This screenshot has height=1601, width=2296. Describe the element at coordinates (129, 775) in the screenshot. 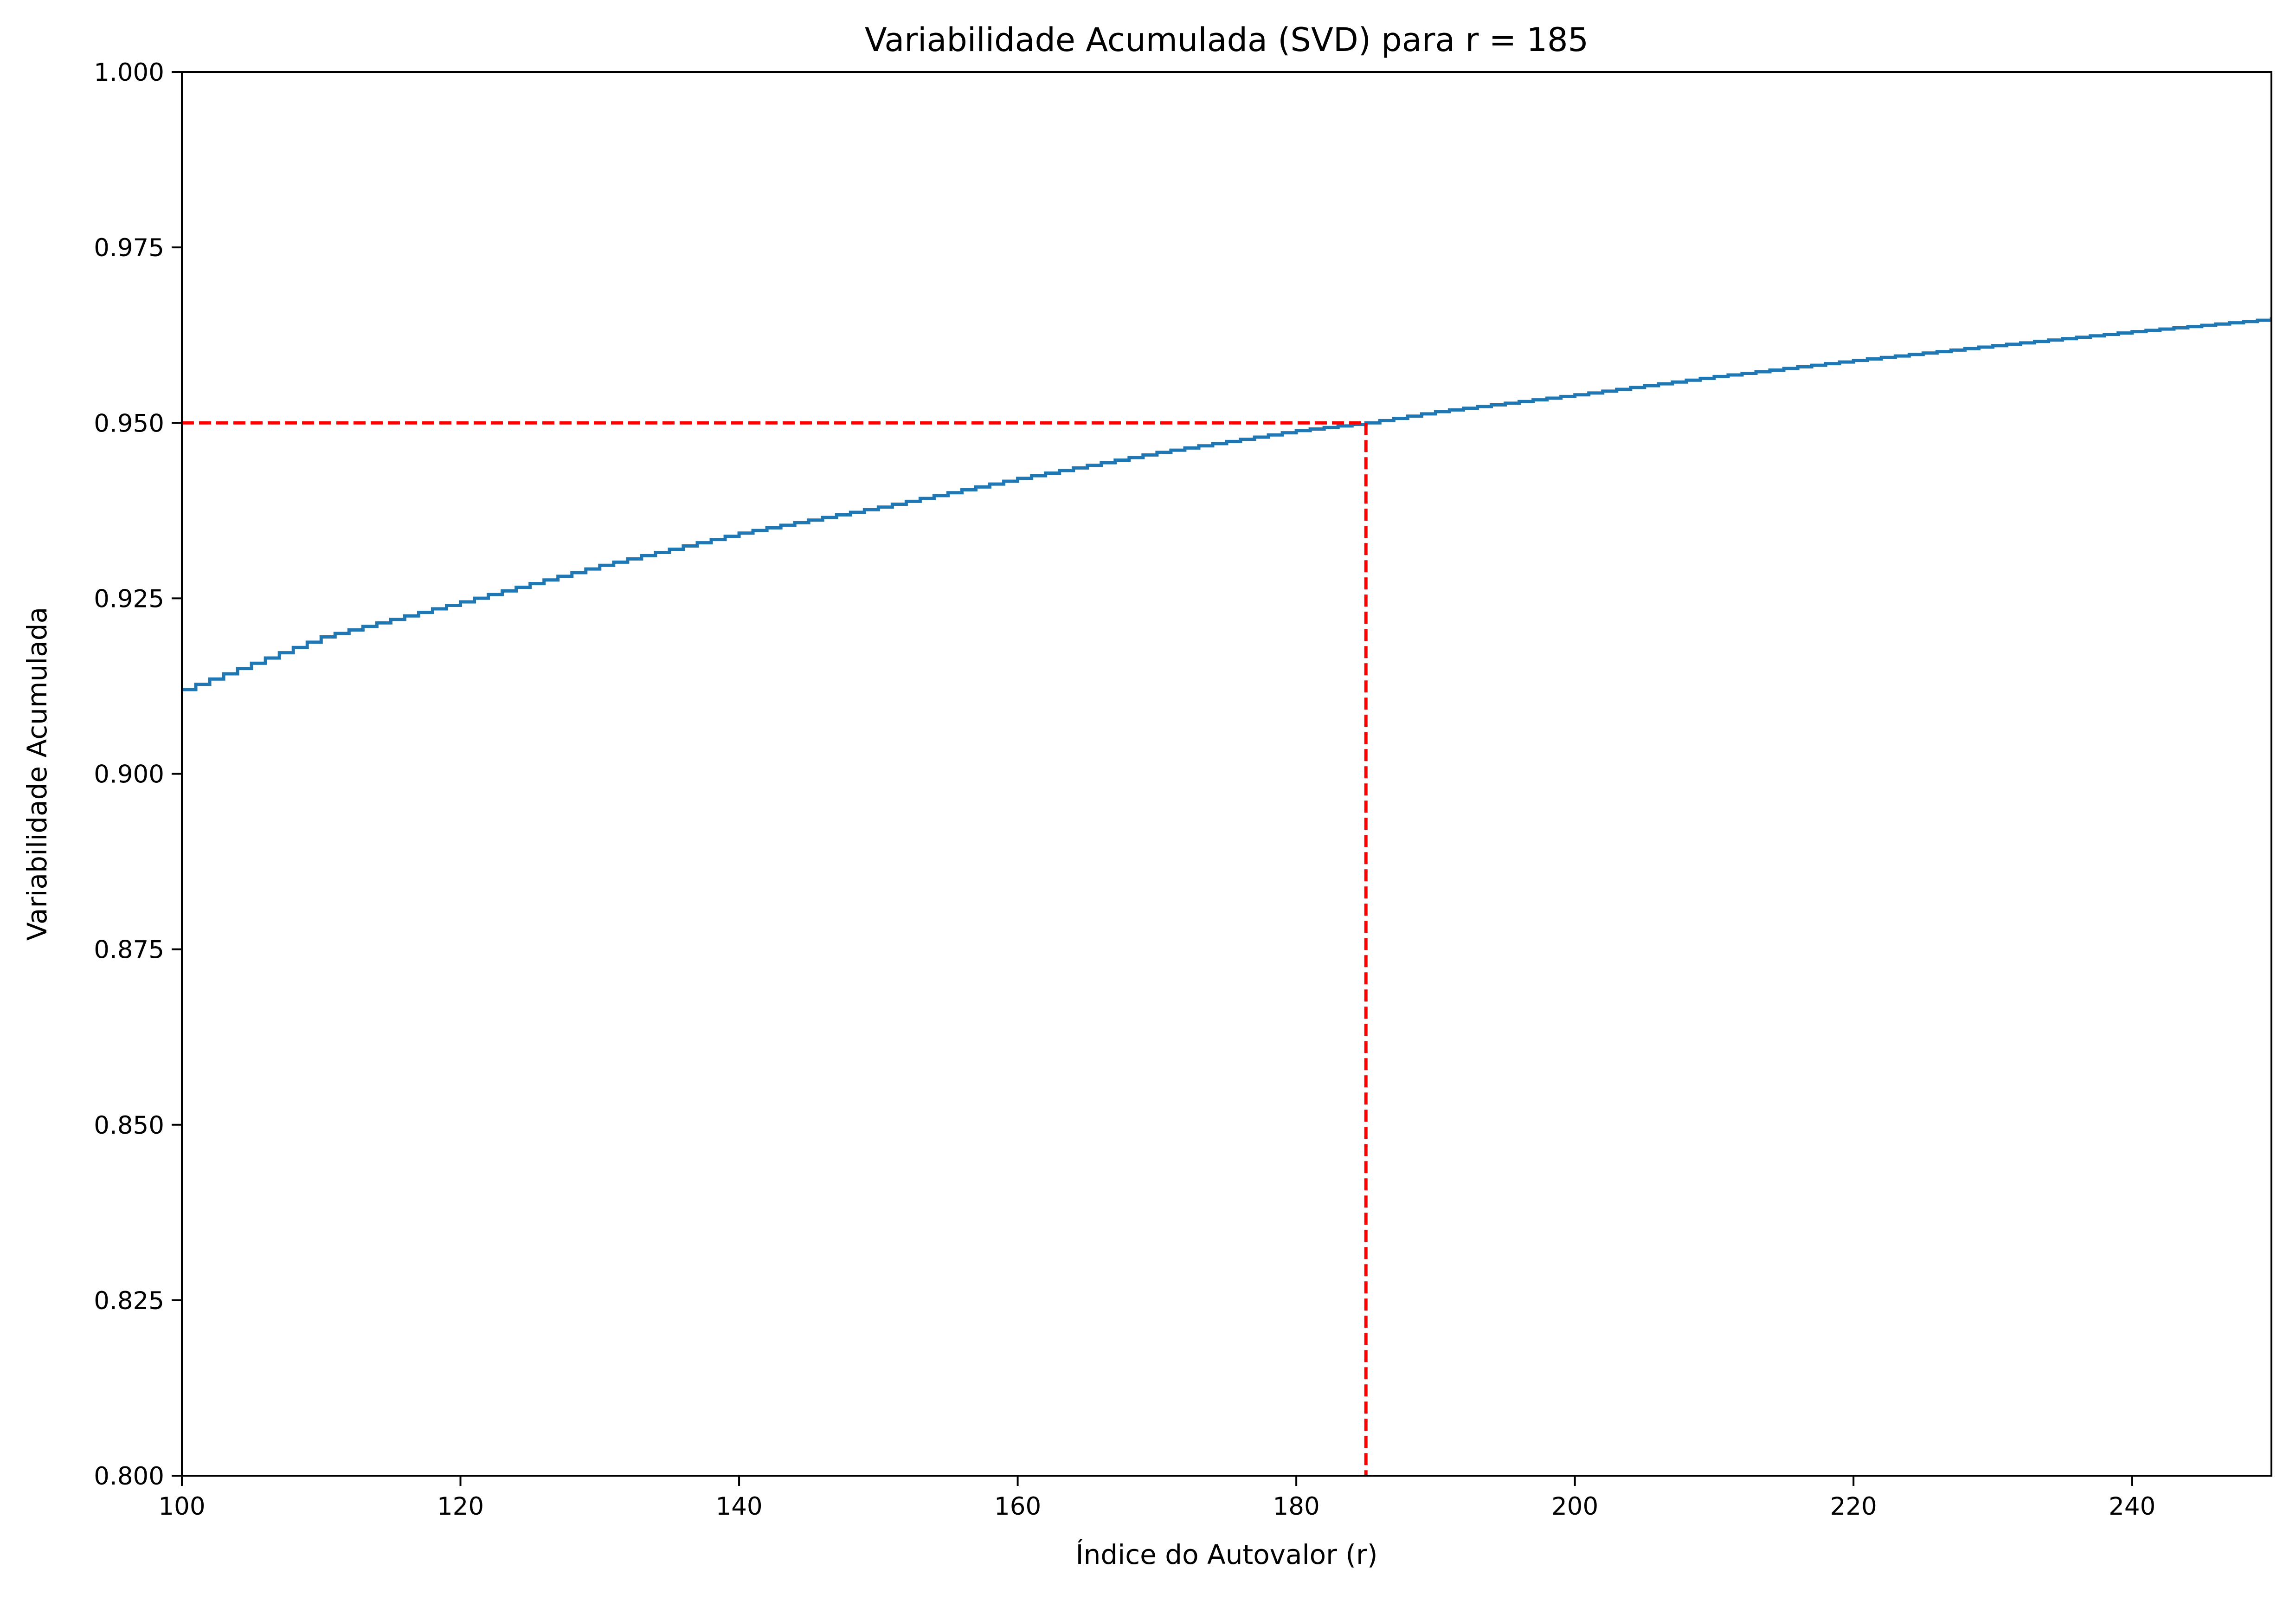

I see `y-tick-label: 0.900` at that location.